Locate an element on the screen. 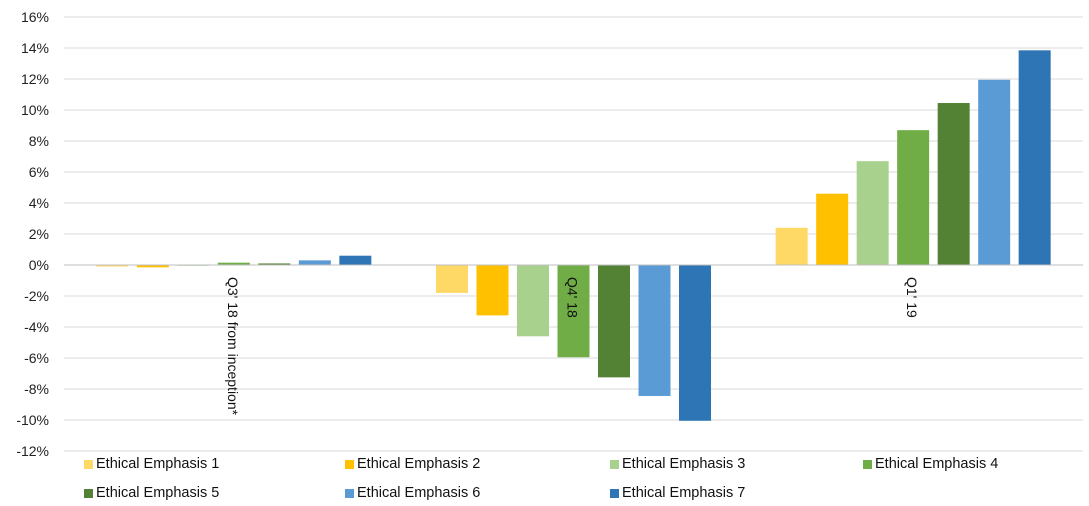 The height and width of the screenshot is (506, 1089). legend-item: Ethical Emphasis 5 is located at coordinates (151, 493).